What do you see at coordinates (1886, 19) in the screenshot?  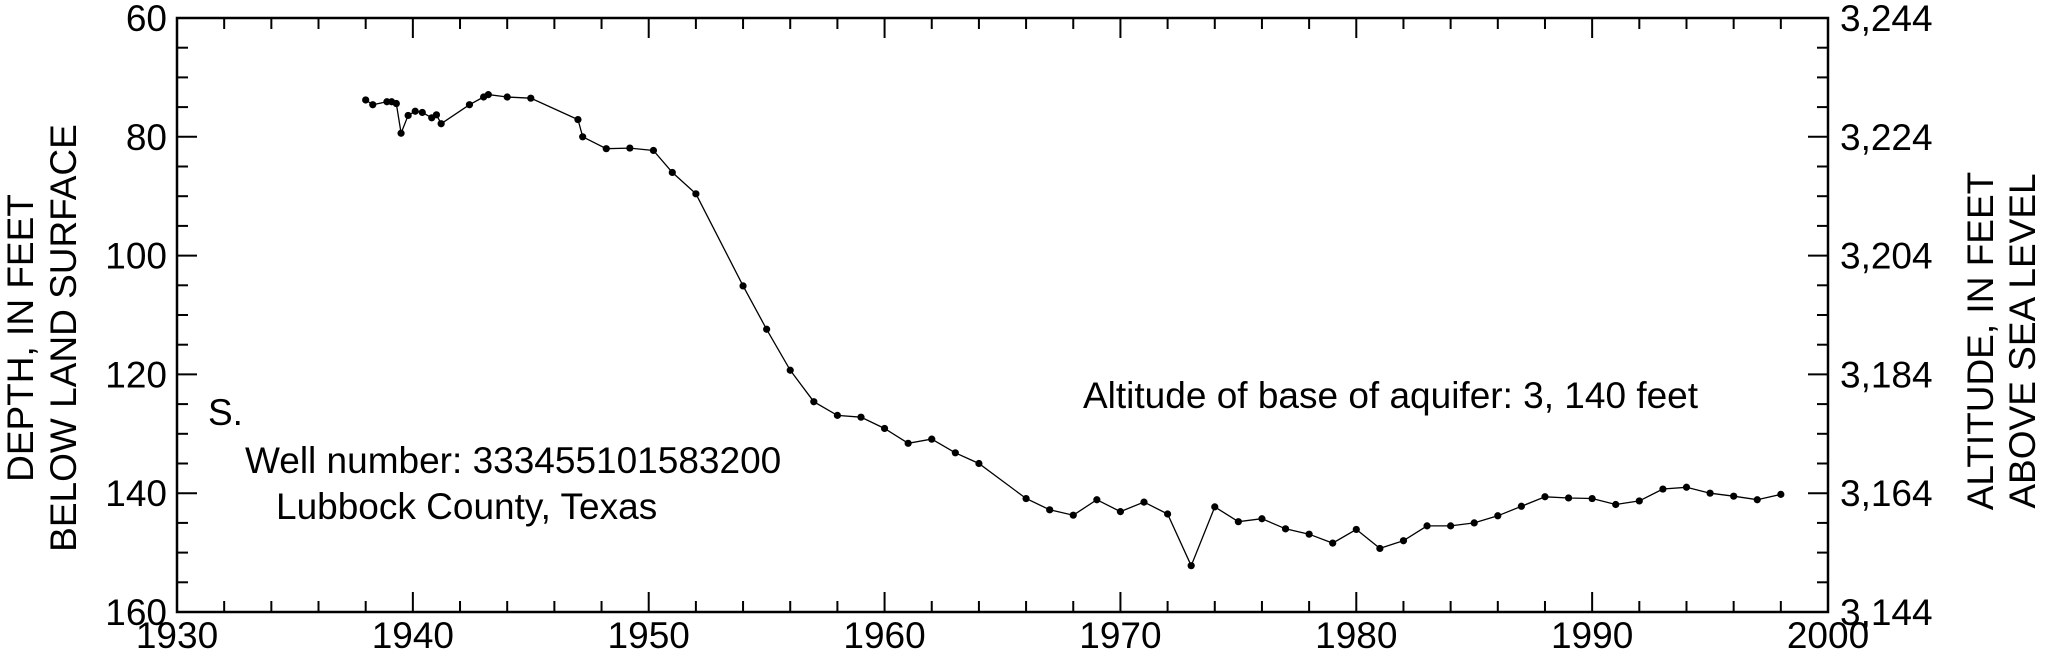 I see `y2-tick-label: 3,244` at bounding box center [1886, 19].